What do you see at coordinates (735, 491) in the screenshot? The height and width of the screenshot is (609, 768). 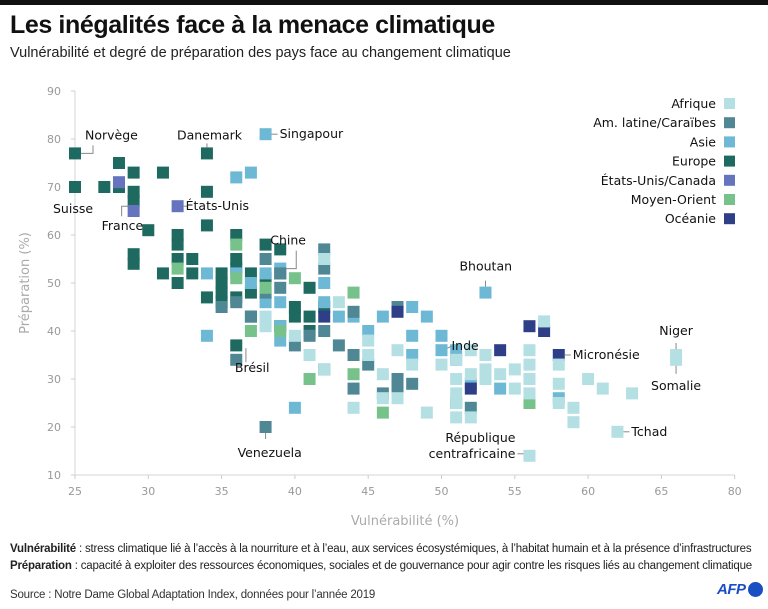 I see `x-tick-label: 80` at bounding box center [735, 491].